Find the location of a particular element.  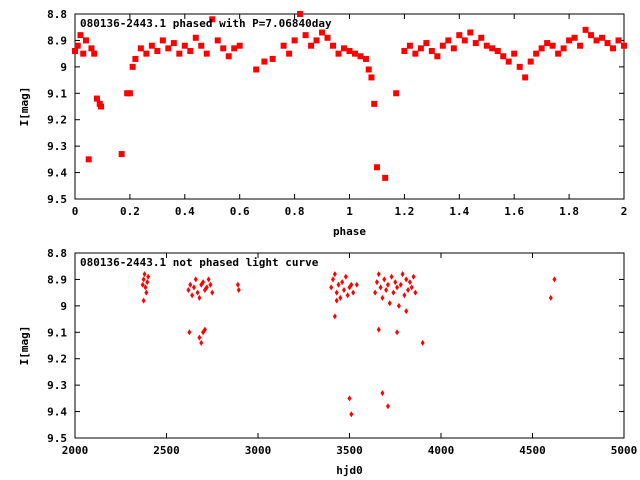

y-tick-label: 9.1 is located at coordinates (57, 332).